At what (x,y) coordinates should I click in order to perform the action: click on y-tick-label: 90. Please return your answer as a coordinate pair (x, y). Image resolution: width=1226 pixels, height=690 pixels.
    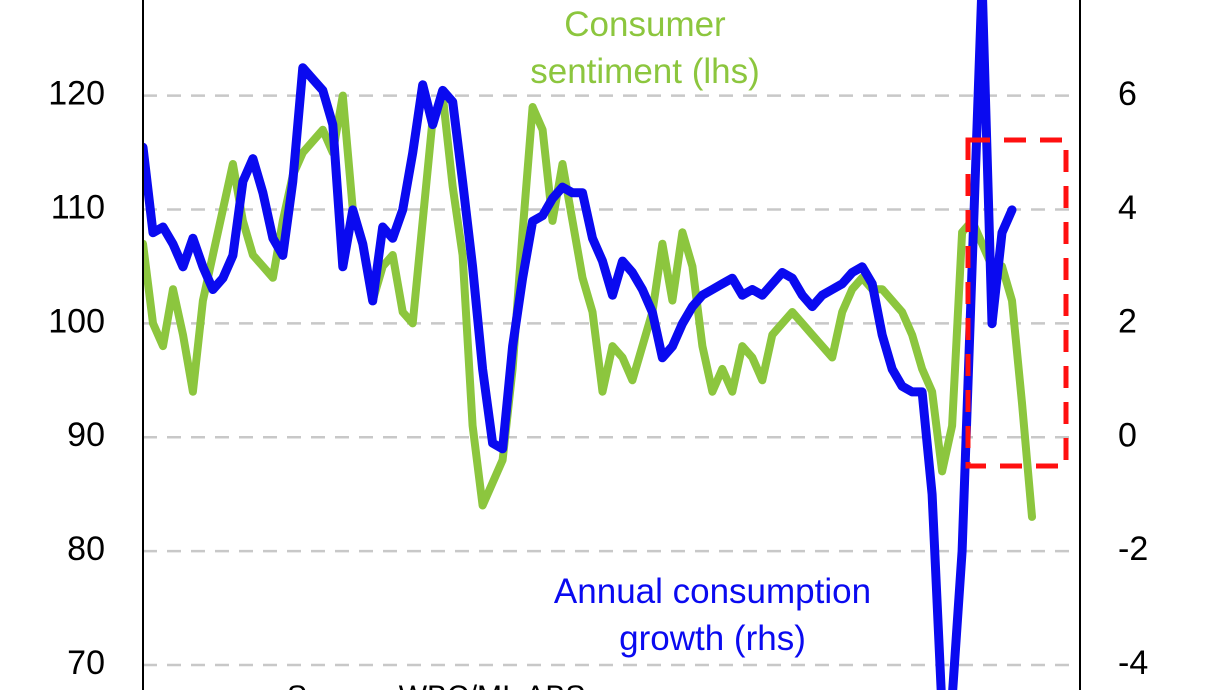
    Looking at the image, I should click on (86, 435).